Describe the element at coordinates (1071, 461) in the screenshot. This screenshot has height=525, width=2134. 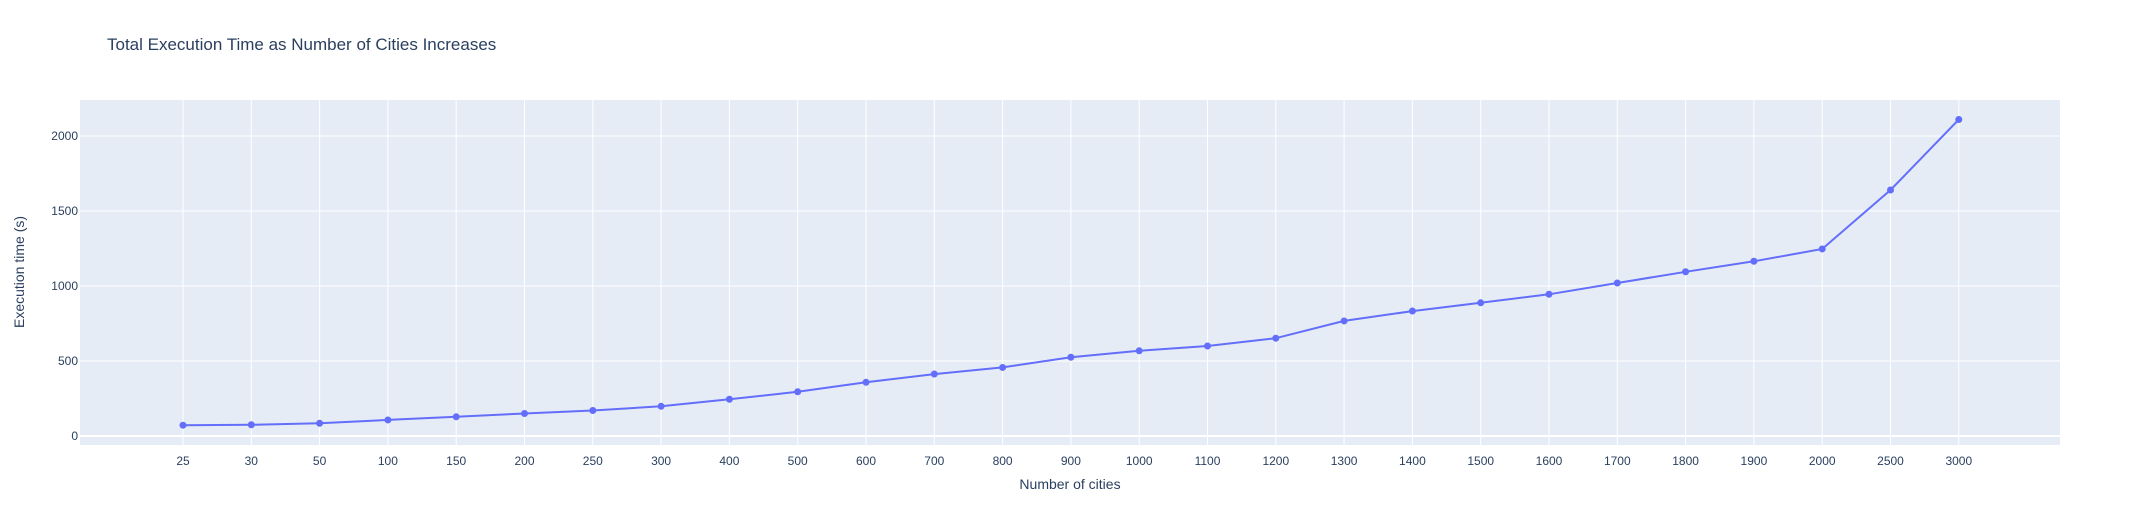
I see `x-tick-label: 900` at that location.